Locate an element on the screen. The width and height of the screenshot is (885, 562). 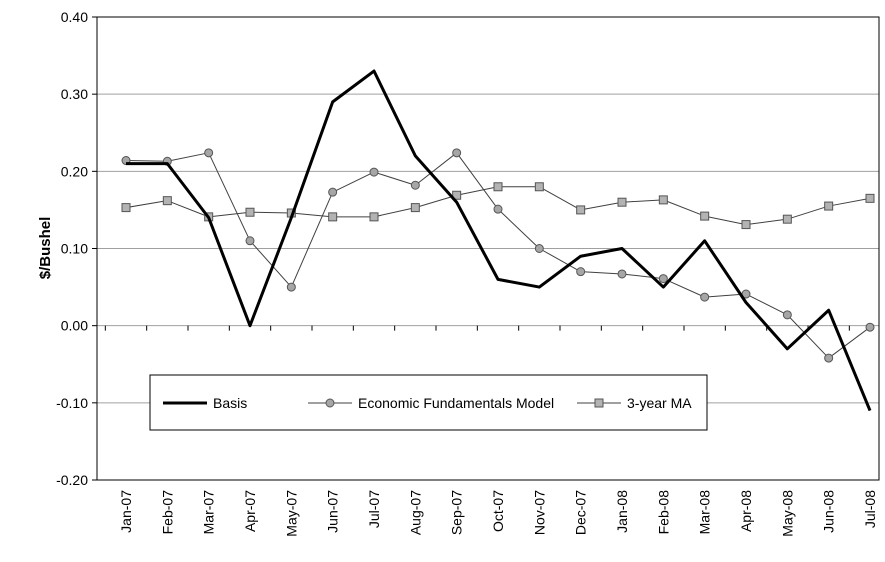
y-tick-label: 0.00 is located at coordinates (74, 326).